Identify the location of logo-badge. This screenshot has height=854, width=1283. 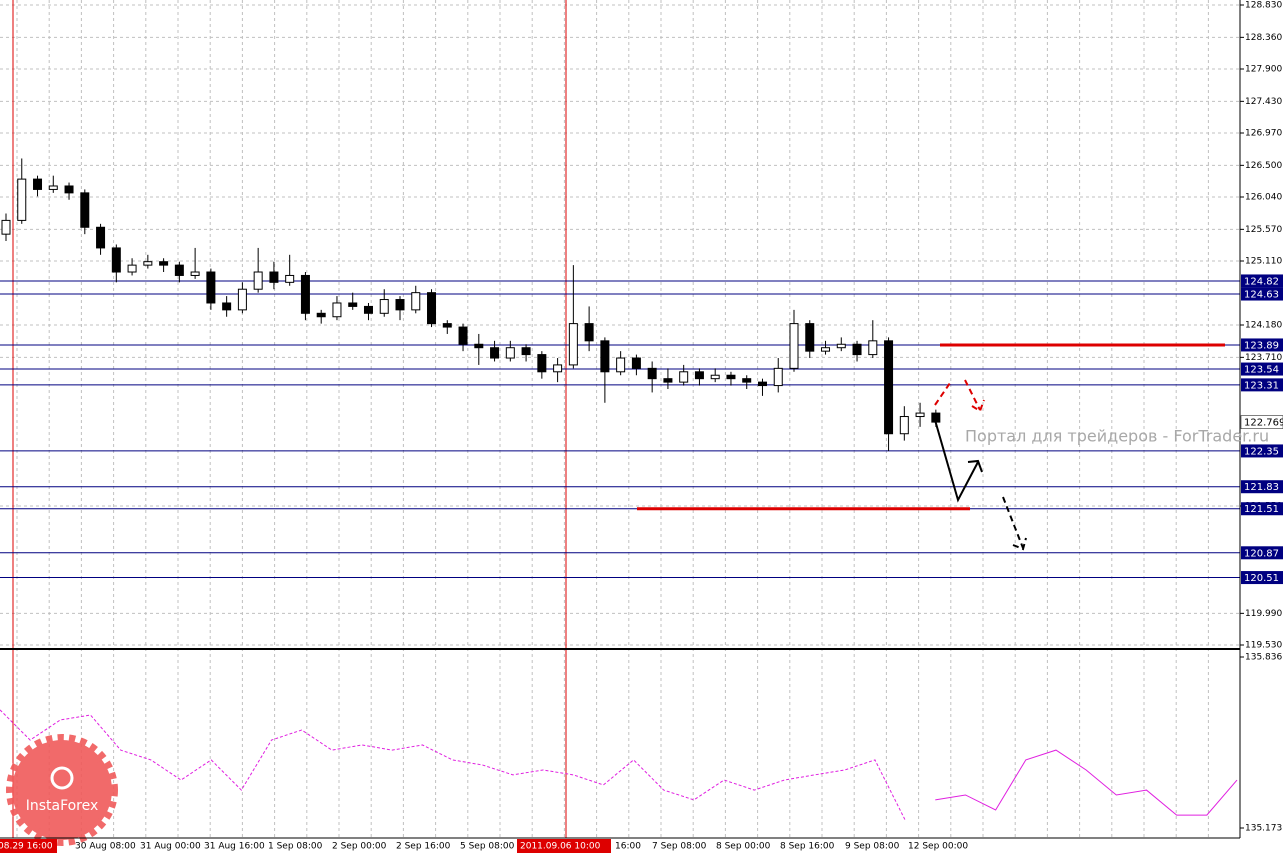
(62, 790).